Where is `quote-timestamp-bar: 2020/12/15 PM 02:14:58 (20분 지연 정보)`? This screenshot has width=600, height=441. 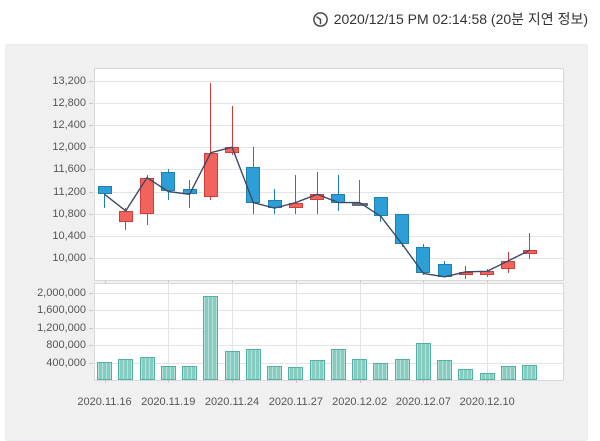
quote-timestamp-bar: 2020/12/15 PM 02:14:58 (20분 지연 정보) is located at coordinates (450, 19).